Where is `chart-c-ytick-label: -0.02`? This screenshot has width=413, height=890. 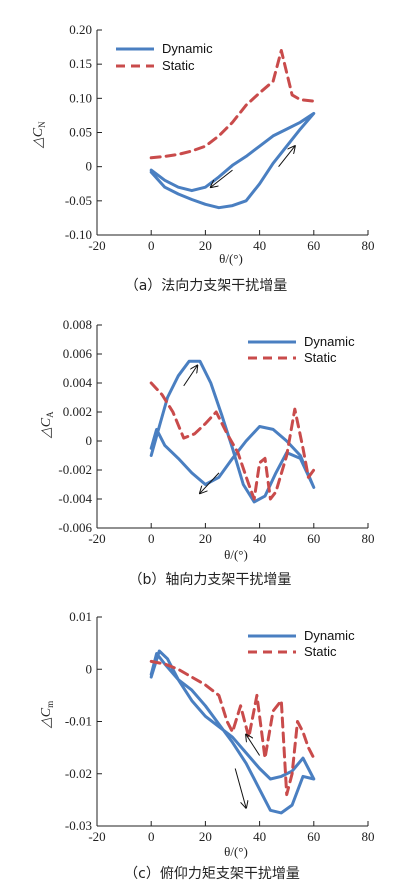
chart-c-ytick-label: -0.02 is located at coordinates (78, 773).